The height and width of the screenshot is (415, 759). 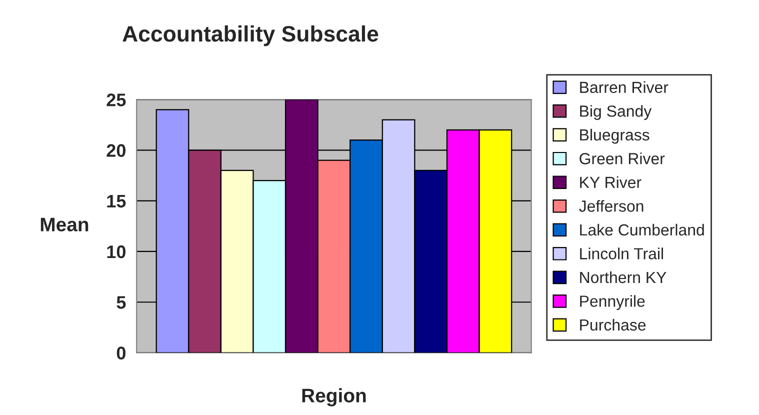 I want to click on legend-label: Lake Cumberland, so click(x=642, y=230).